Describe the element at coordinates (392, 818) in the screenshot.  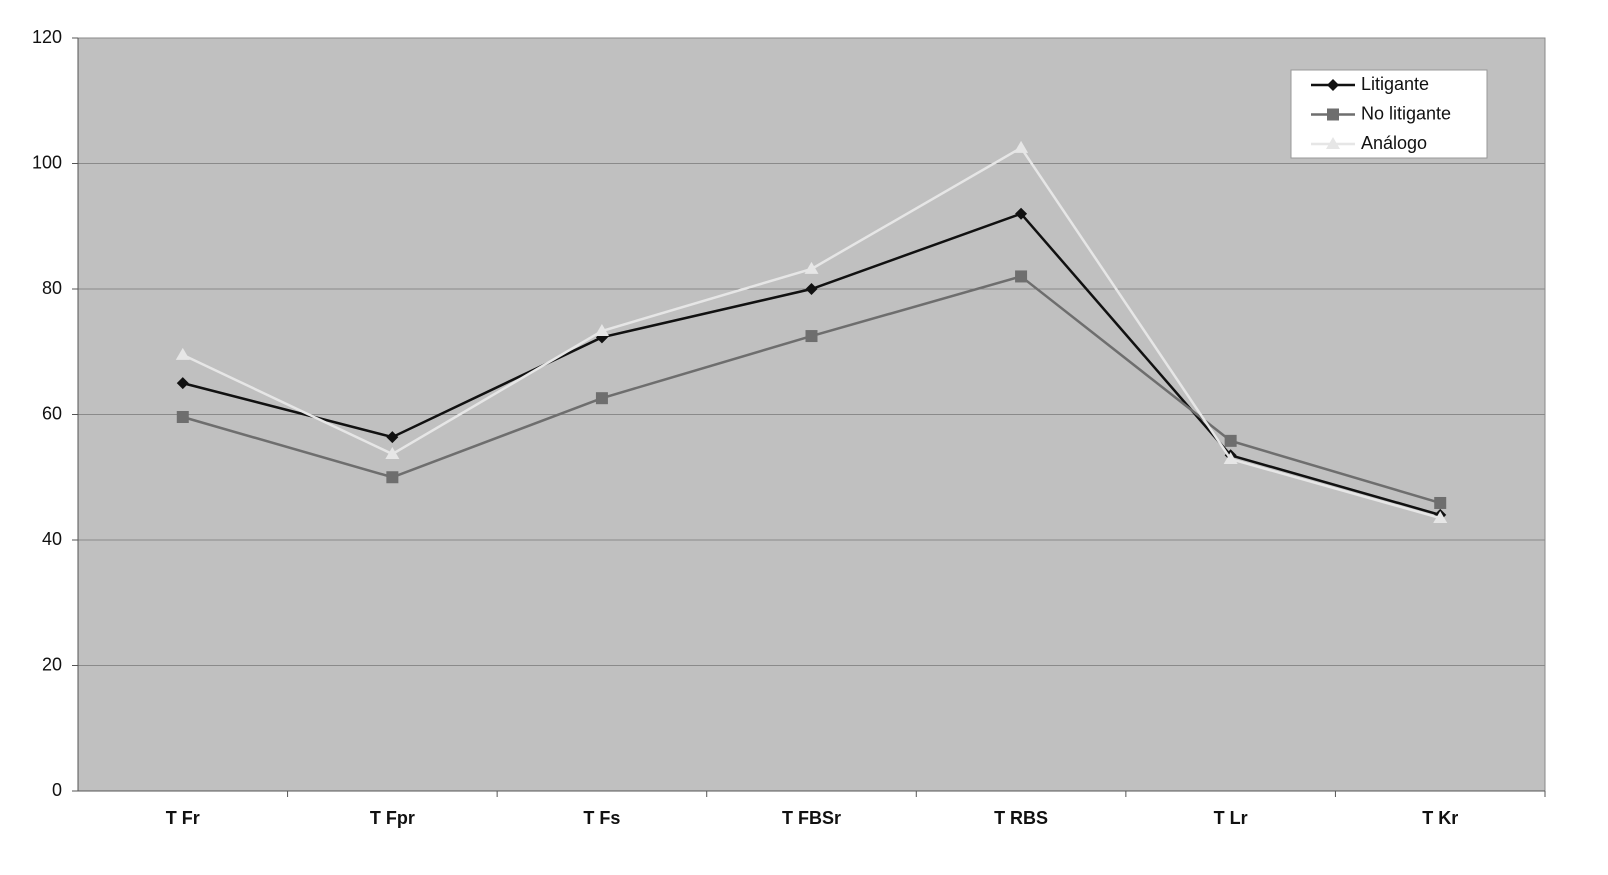
I see `x-tick-label: T Fpr` at that location.